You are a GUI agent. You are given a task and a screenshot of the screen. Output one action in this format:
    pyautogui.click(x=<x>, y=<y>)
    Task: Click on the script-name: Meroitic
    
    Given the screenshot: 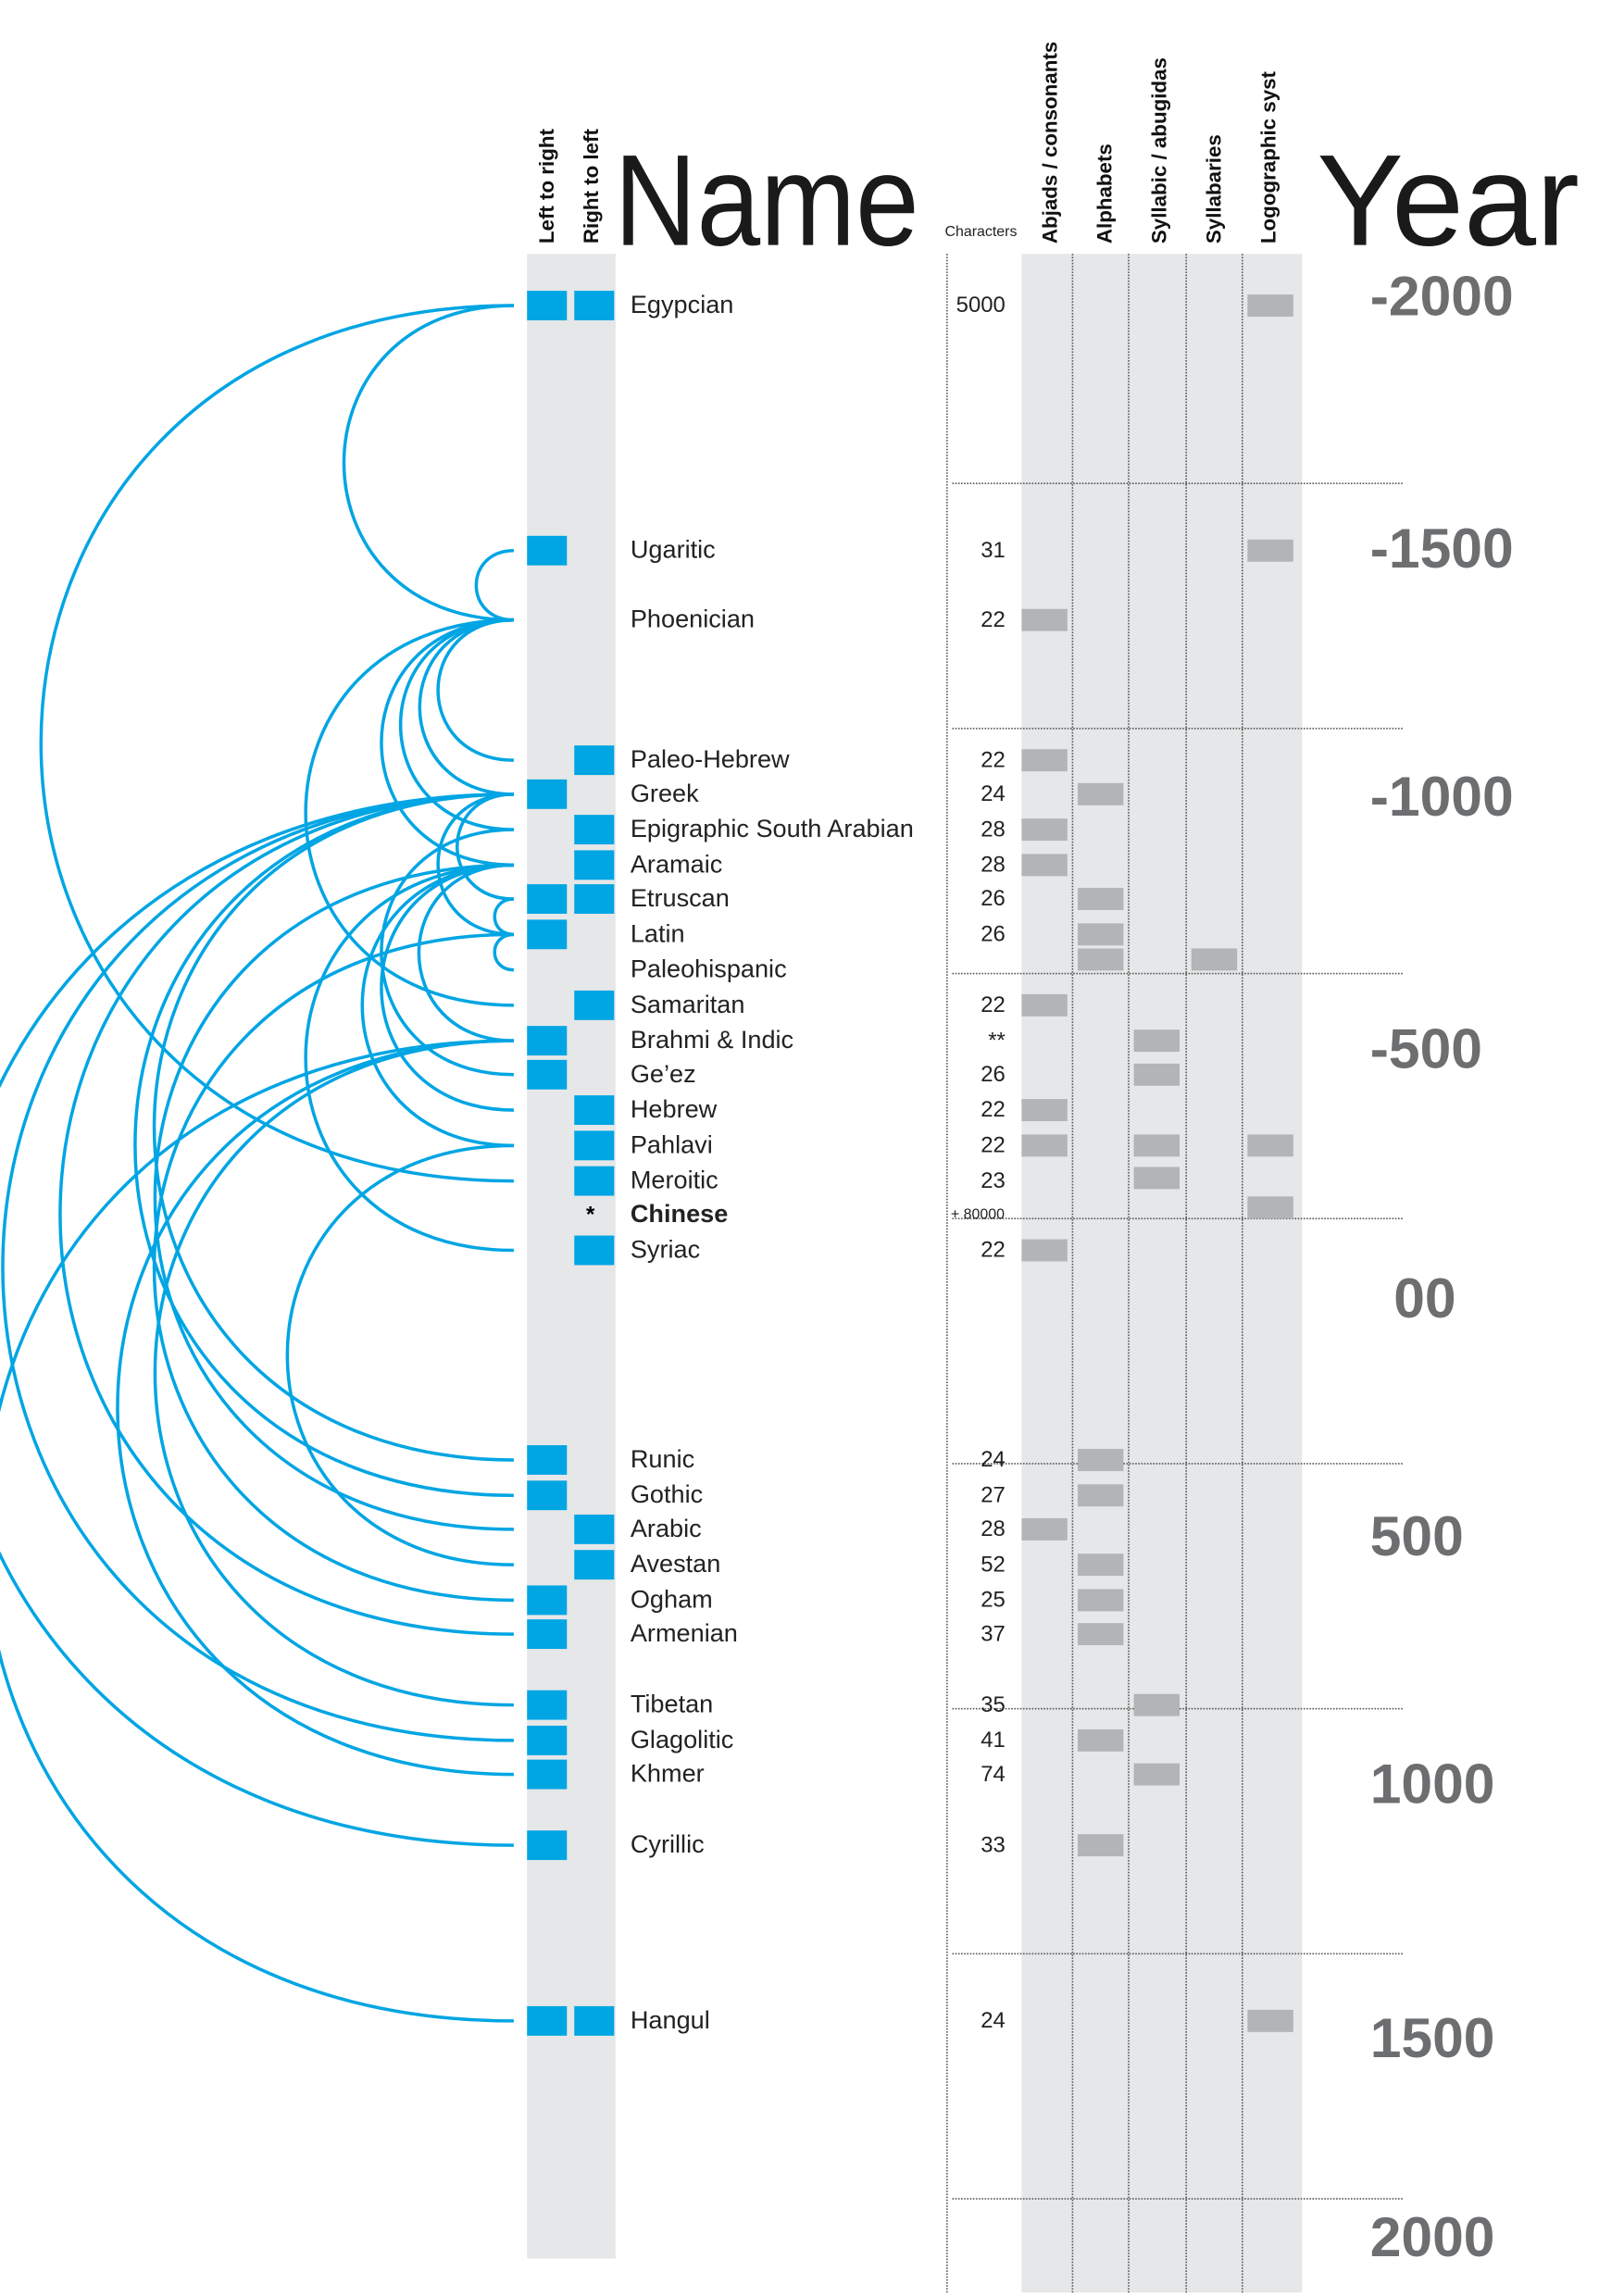 What is the action you would take?
    pyautogui.click(x=674, y=1180)
    